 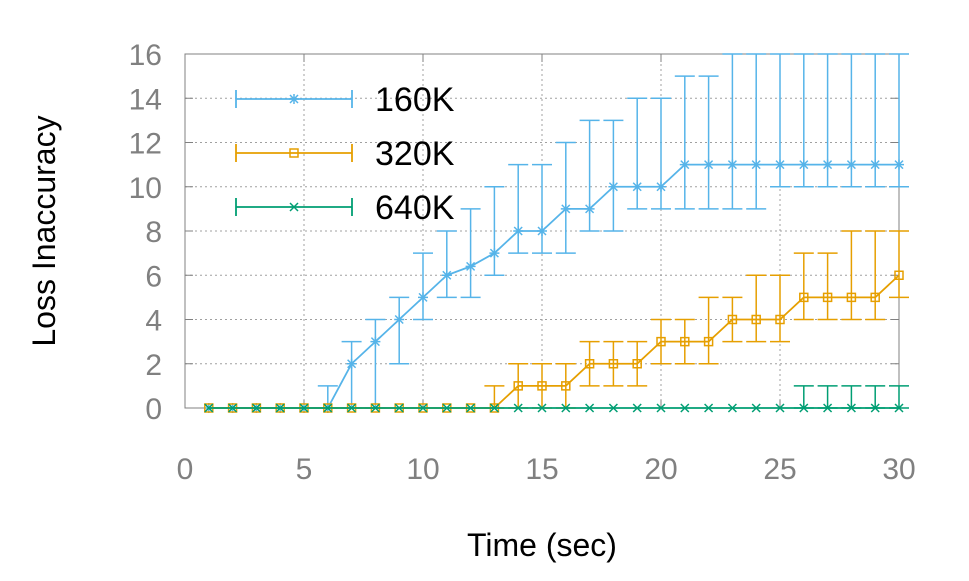 I want to click on error-bars-640K, so click(x=851, y=397).